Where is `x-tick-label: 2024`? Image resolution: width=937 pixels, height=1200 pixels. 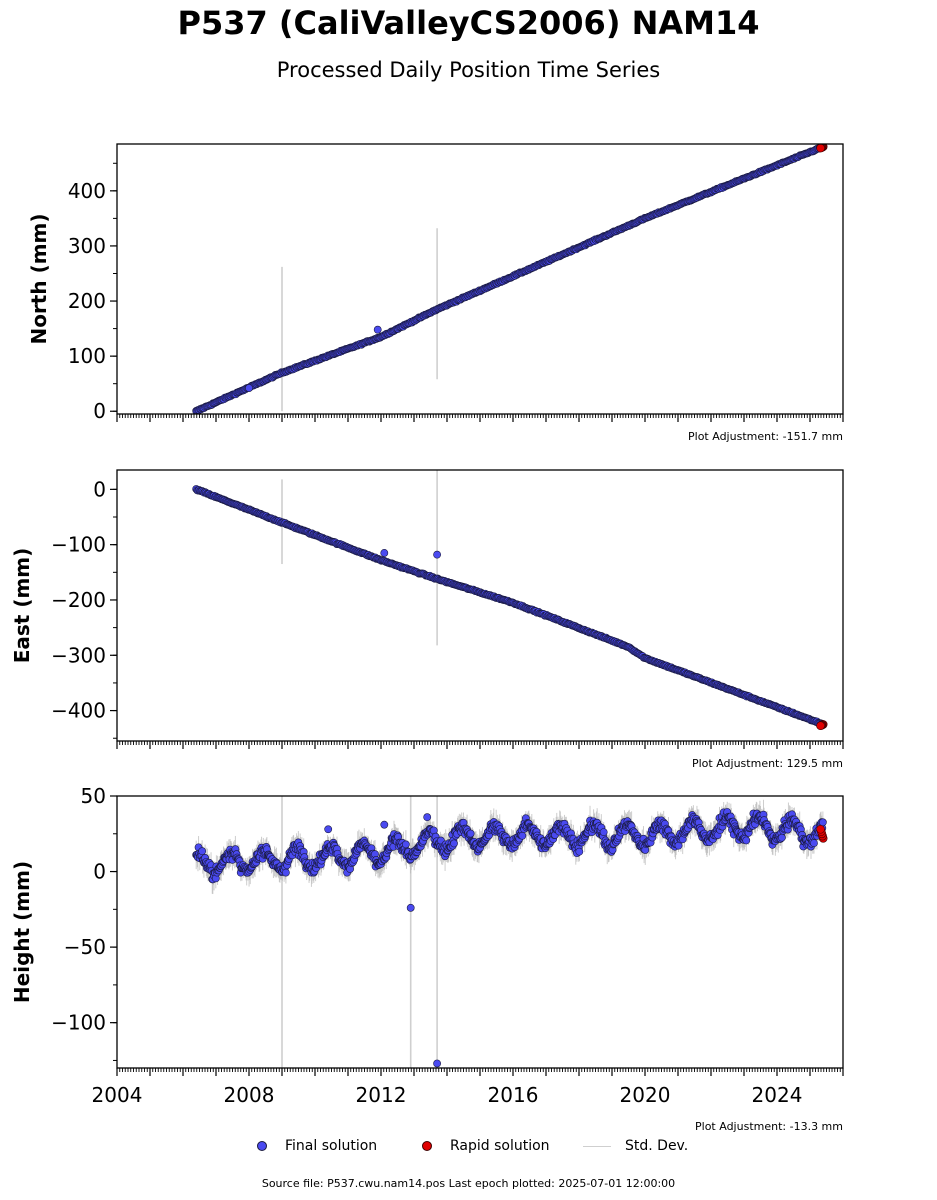
x-tick-label: 2024 is located at coordinates (777, 1095).